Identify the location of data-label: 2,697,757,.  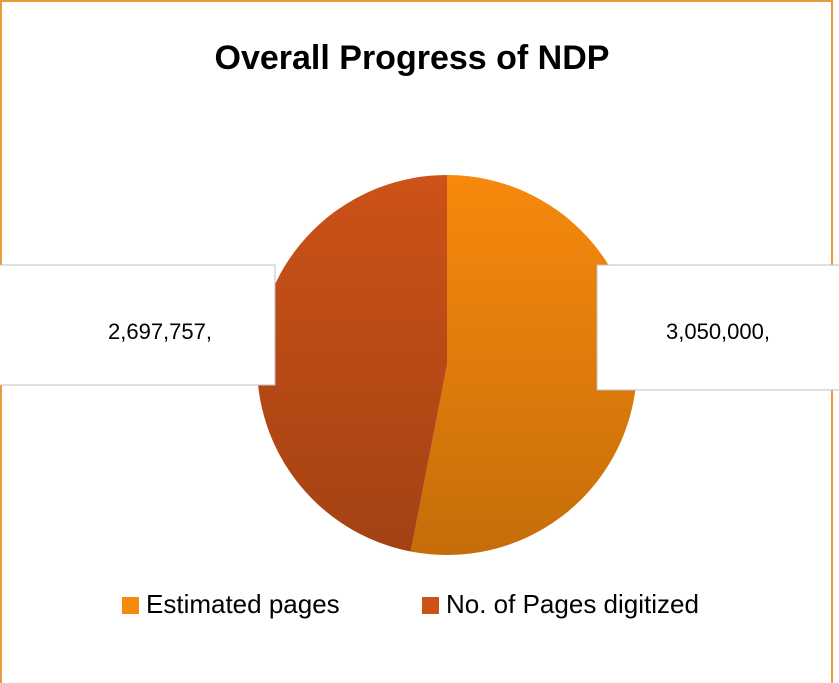
(160, 331).